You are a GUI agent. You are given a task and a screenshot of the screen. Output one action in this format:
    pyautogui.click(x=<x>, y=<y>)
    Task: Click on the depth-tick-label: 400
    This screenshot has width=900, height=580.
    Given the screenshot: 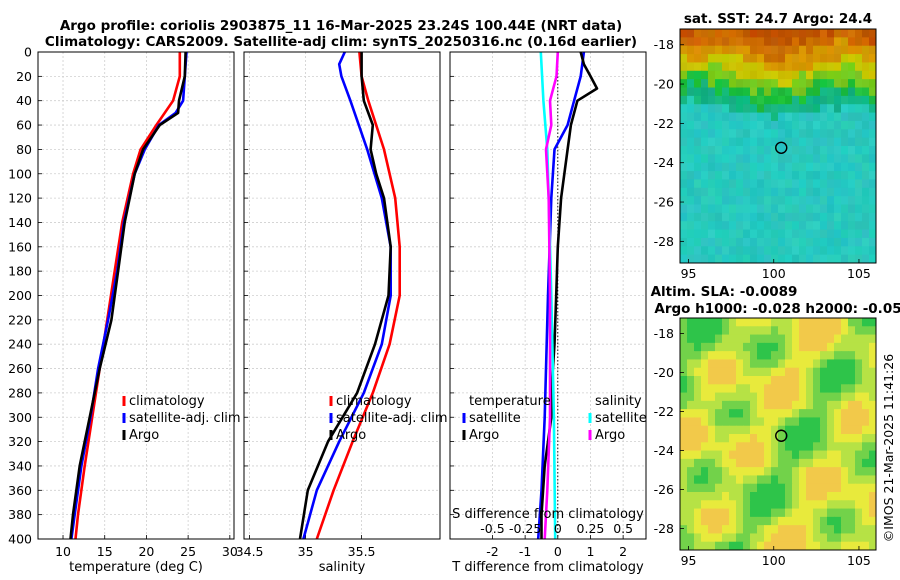 What is the action you would take?
    pyautogui.click(x=20, y=539)
    